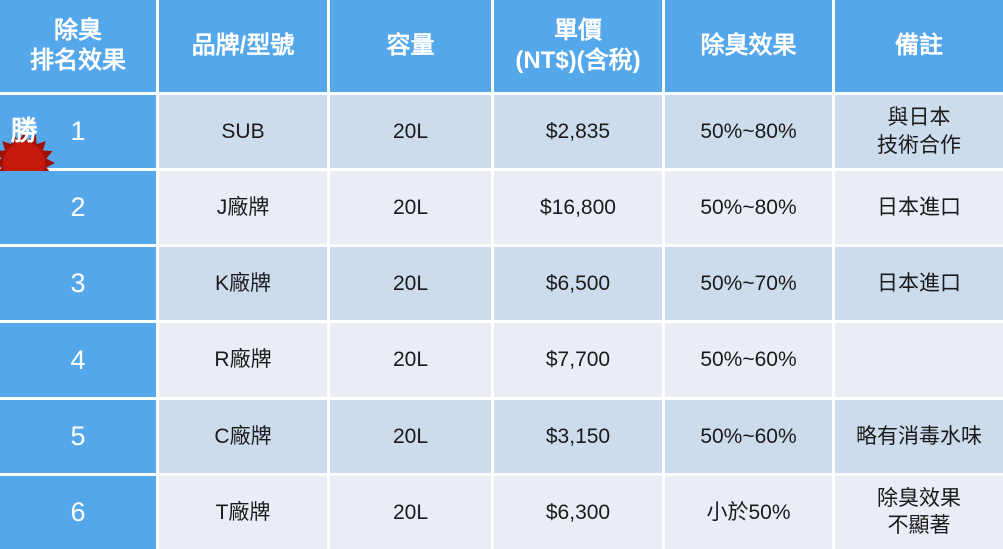  I want to click on header-capacity: 容量, so click(410, 46).